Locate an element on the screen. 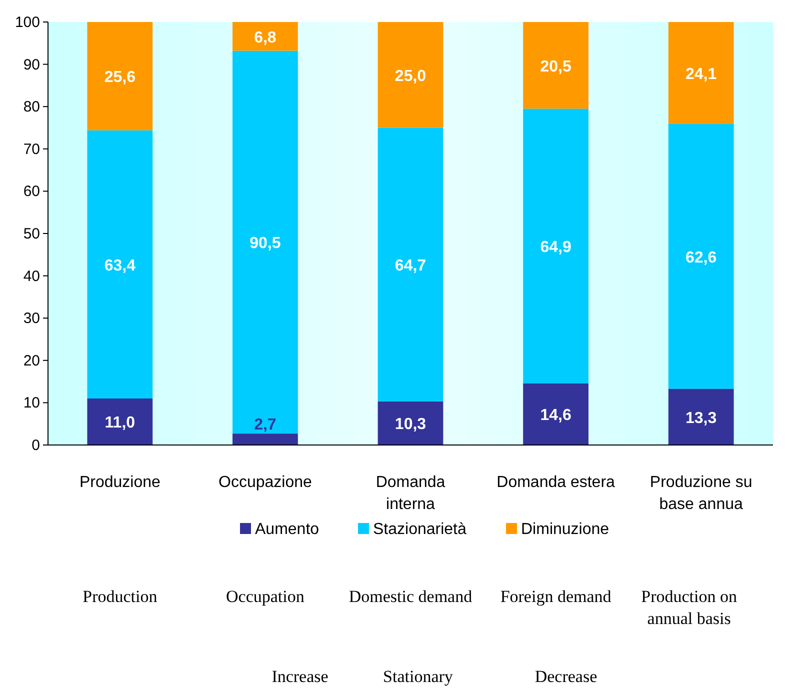 The width and height of the screenshot is (786, 692). text: Occupation is located at coordinates (265, 596).